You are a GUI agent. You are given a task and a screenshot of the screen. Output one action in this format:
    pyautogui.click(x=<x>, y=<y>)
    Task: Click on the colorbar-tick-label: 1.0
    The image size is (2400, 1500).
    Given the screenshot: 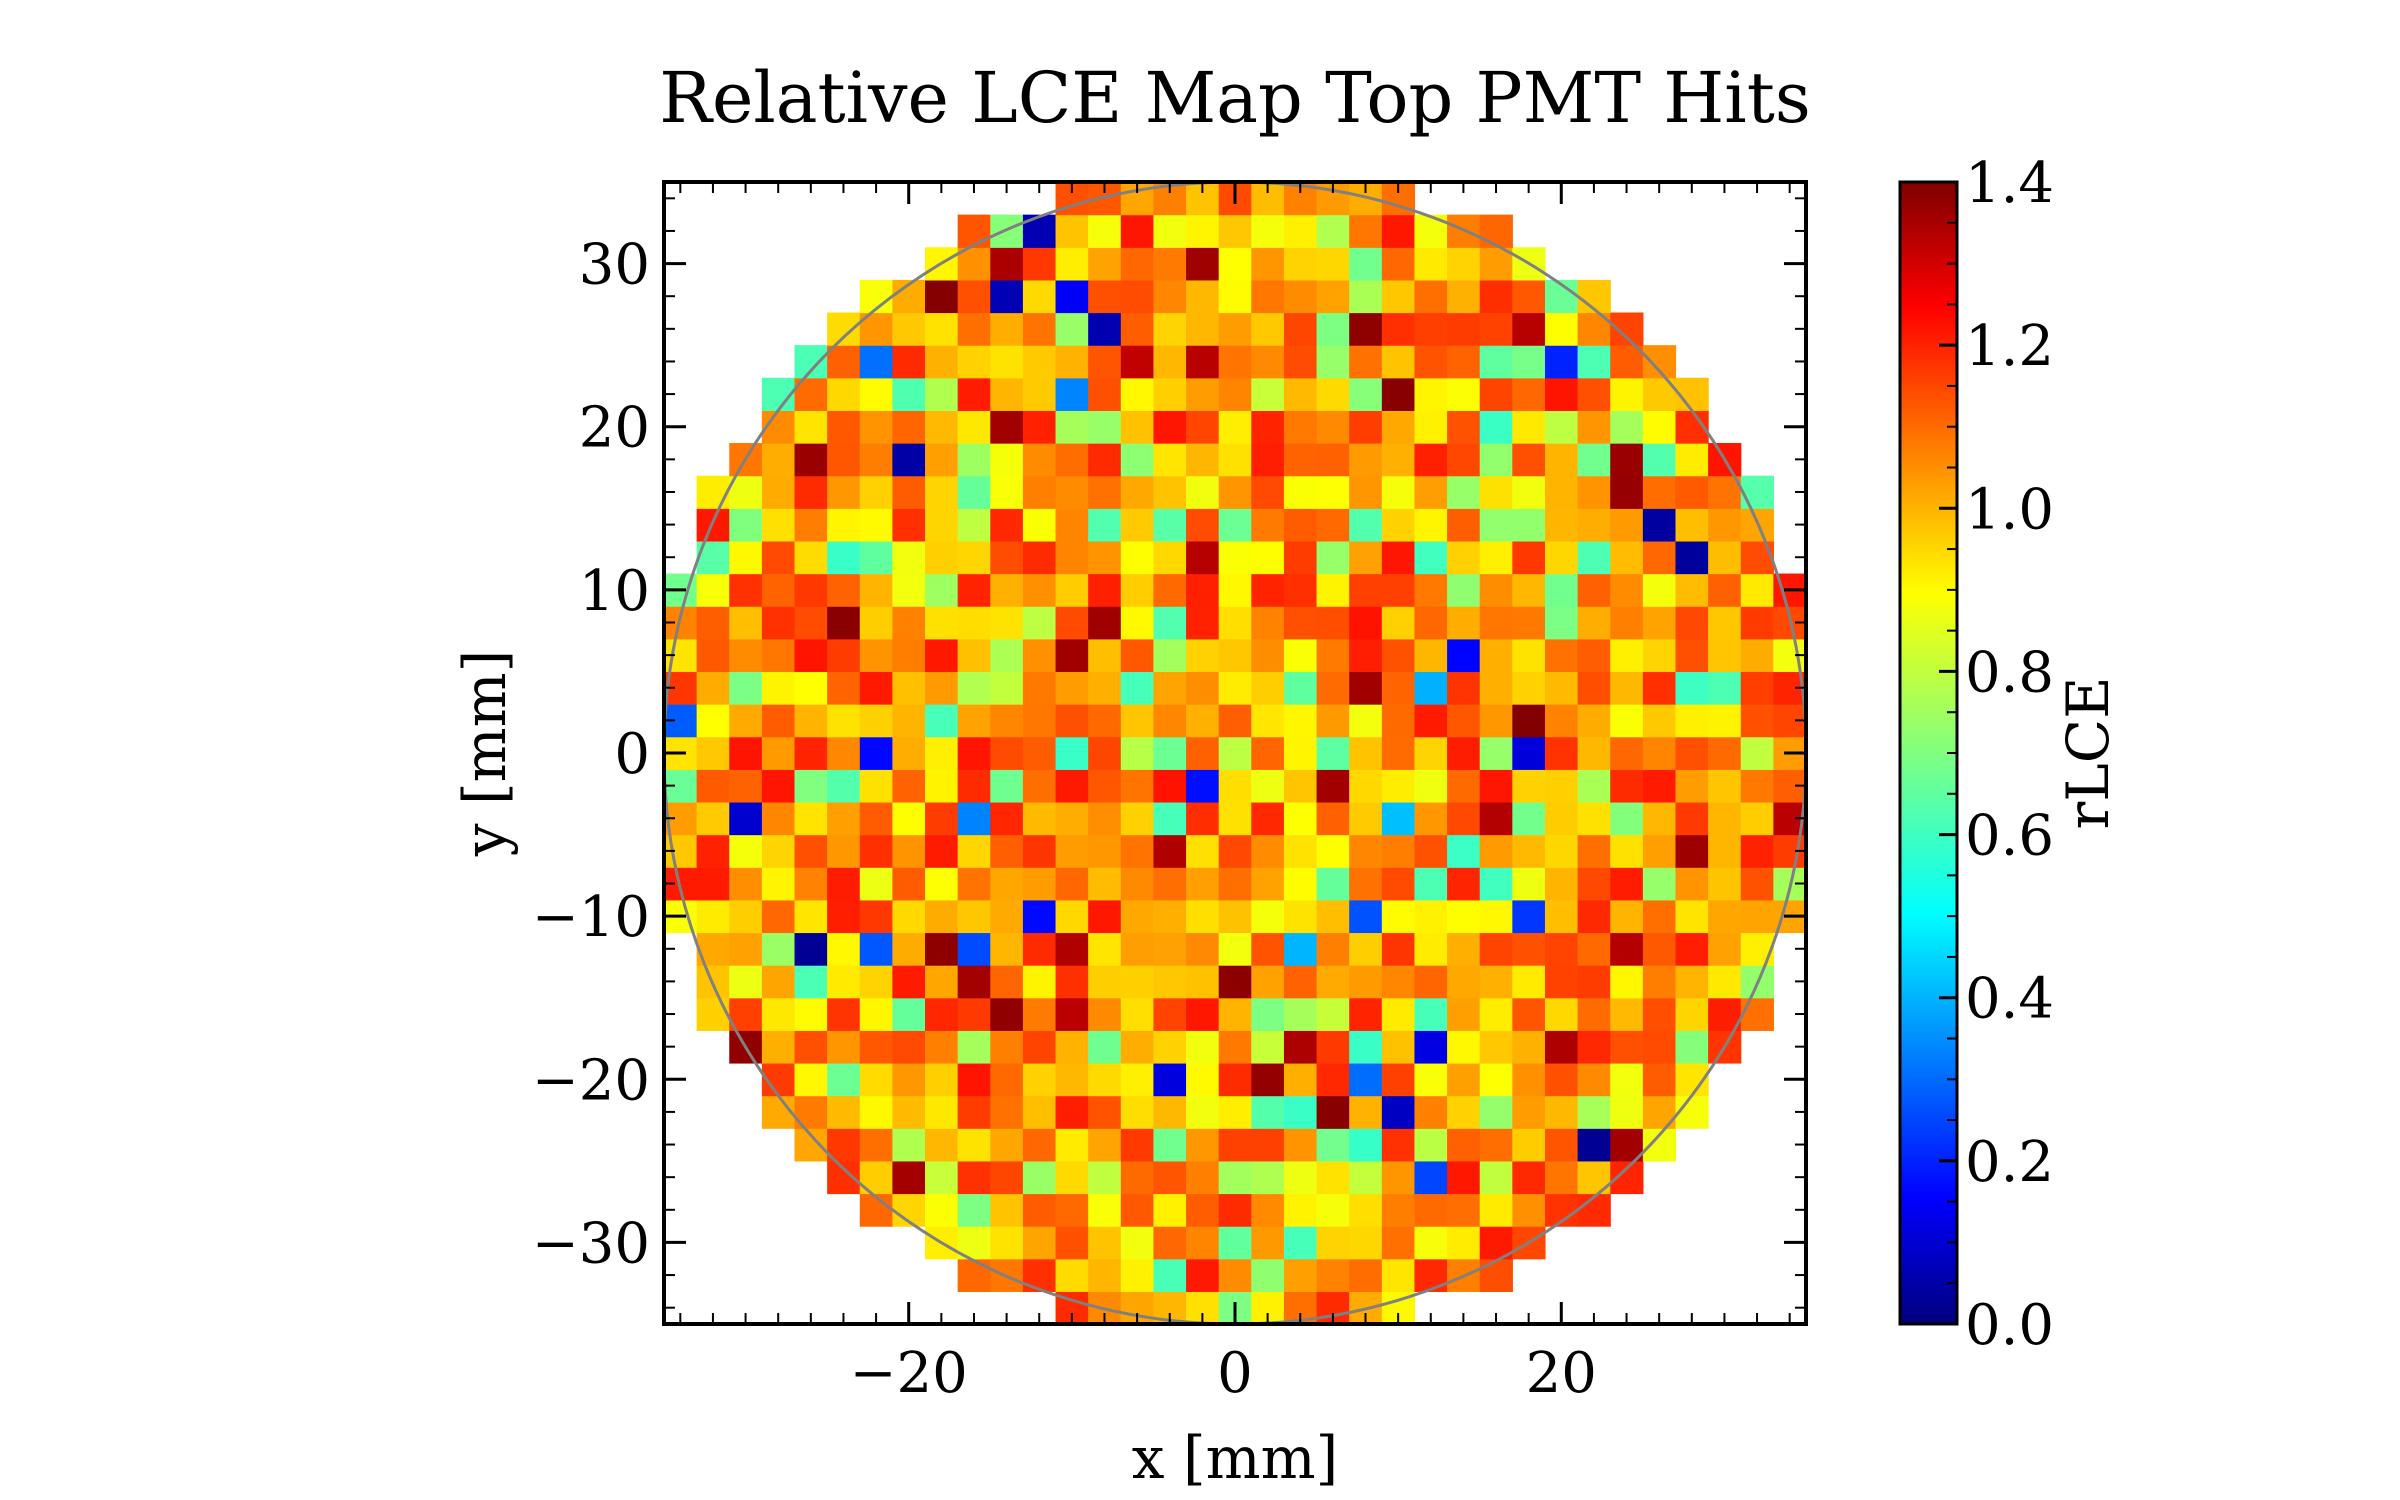 What is the action you would take?
    pyautogui.click(x=2009, y=509)
    